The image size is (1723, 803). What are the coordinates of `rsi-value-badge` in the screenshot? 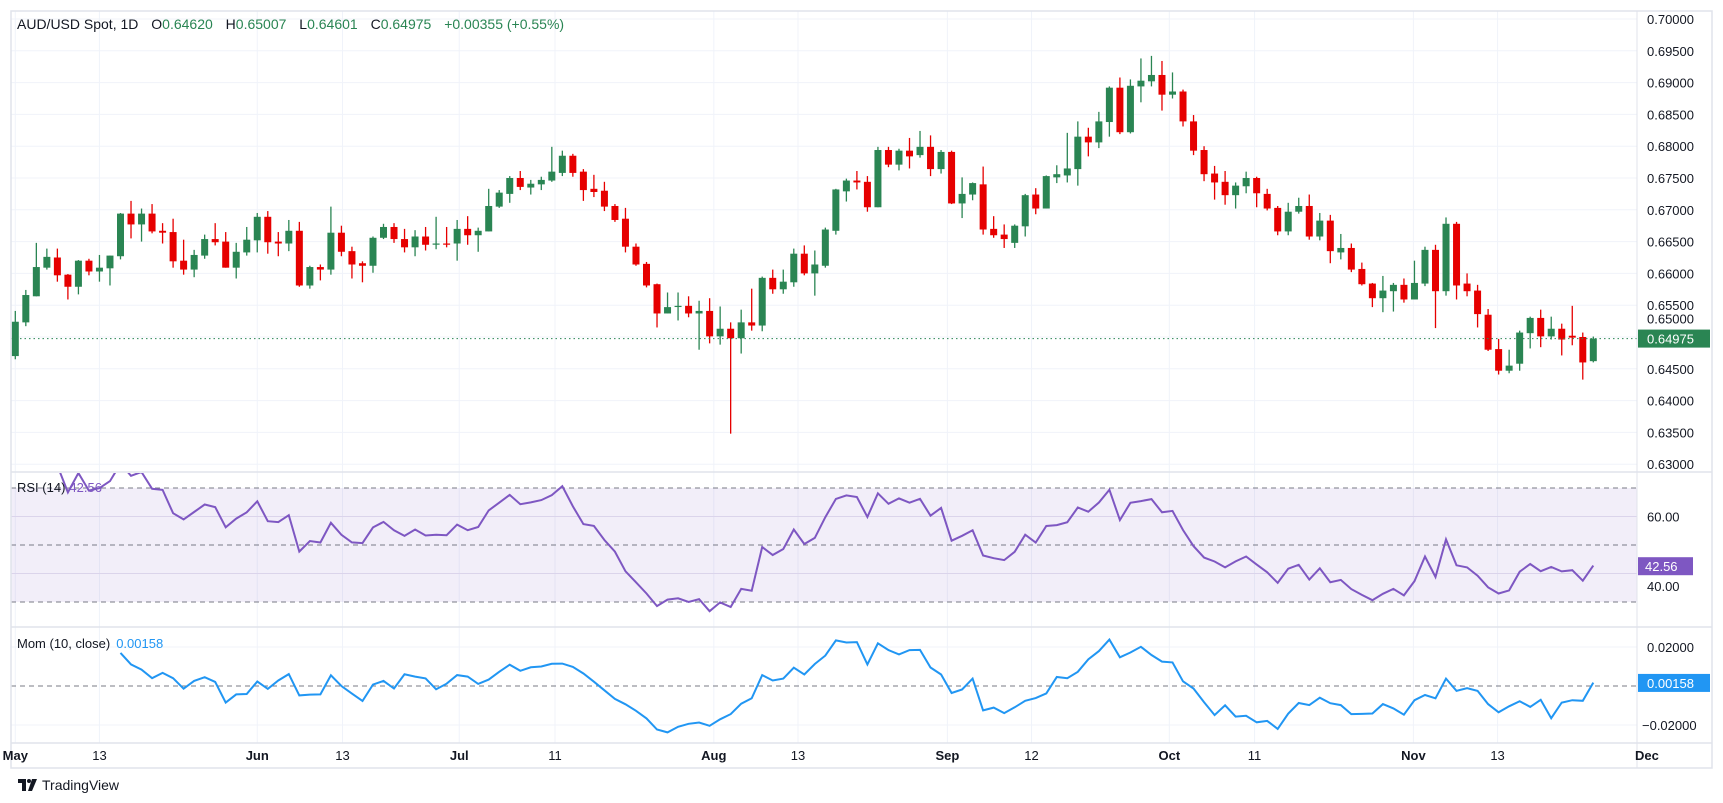 It's located at (1665, 566).